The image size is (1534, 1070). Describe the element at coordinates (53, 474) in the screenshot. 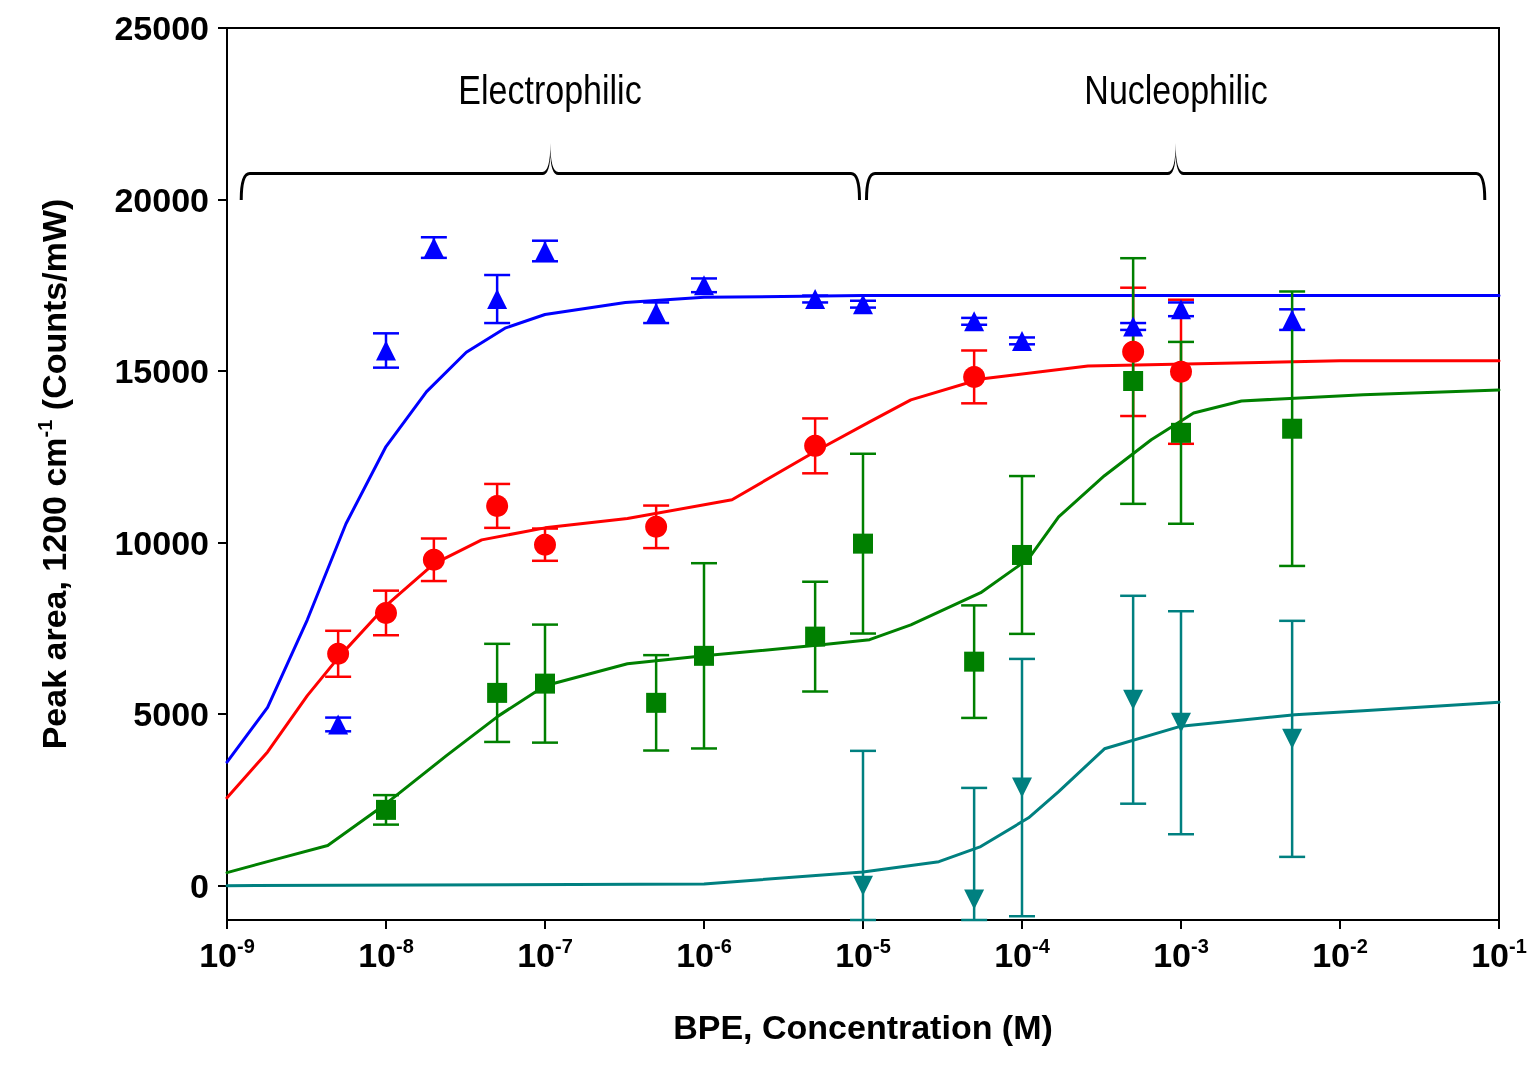

I see `y-axis-title: Peak area, 1200 cm-1 (Counts/mW)` at that location.